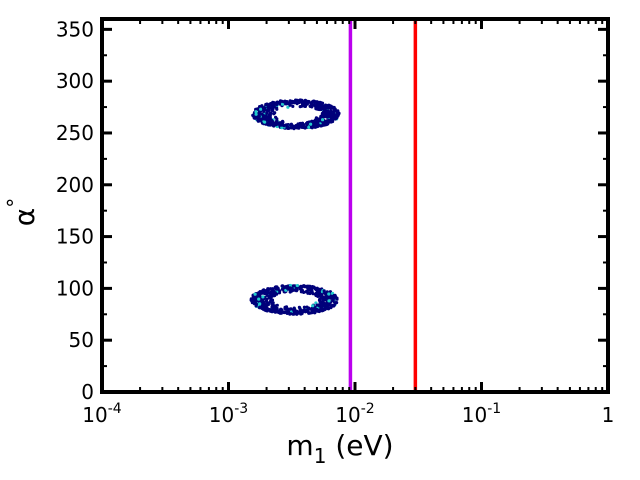 This screenshot has height=480, width=640. I want to click on y-tick-label: 100, so click(75, 288).